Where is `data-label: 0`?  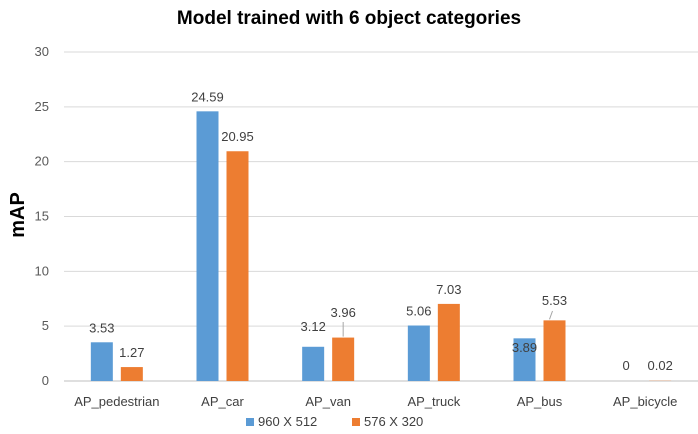 data-label: 0 is located at coordinates (626, 365).